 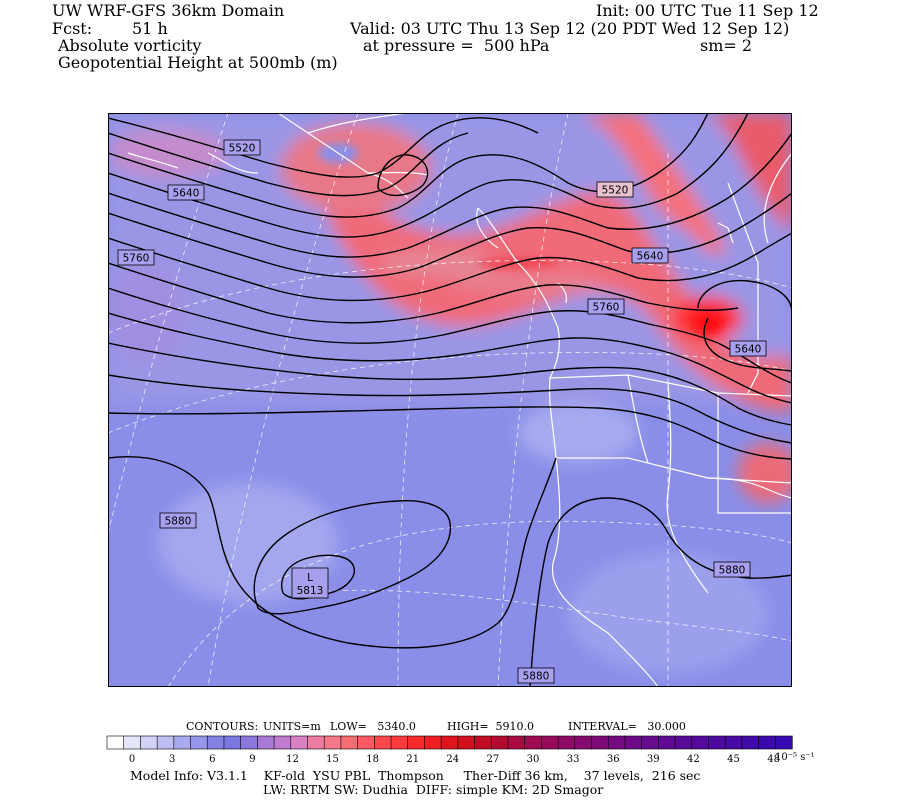 What do you see at coordinates (573, 759) in the screenshot?
I see `colorbar-tick-label: 33` at bounding box center [573, 759].